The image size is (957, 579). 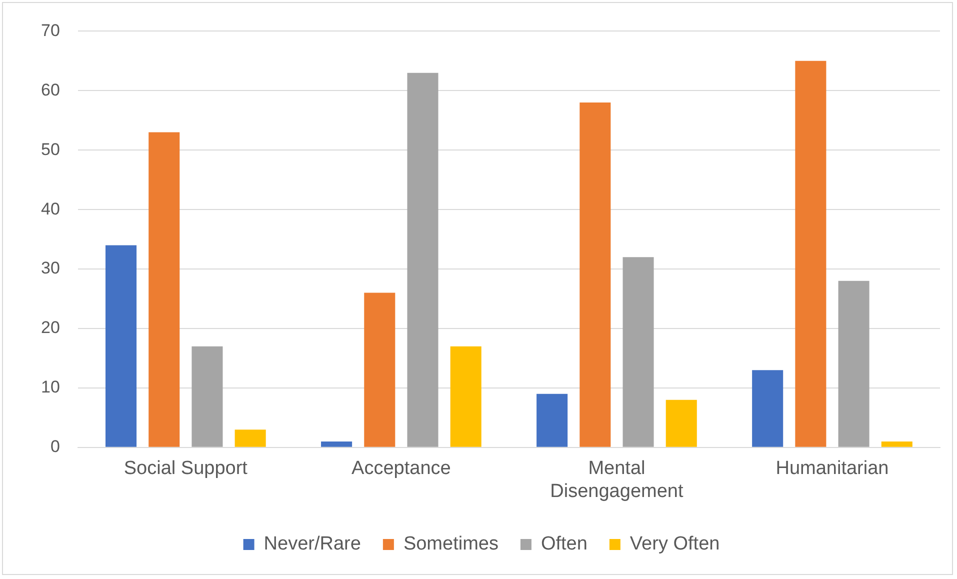 I want to click on x-tick-label: Mental Disengagement, so click(x=617, y=480).